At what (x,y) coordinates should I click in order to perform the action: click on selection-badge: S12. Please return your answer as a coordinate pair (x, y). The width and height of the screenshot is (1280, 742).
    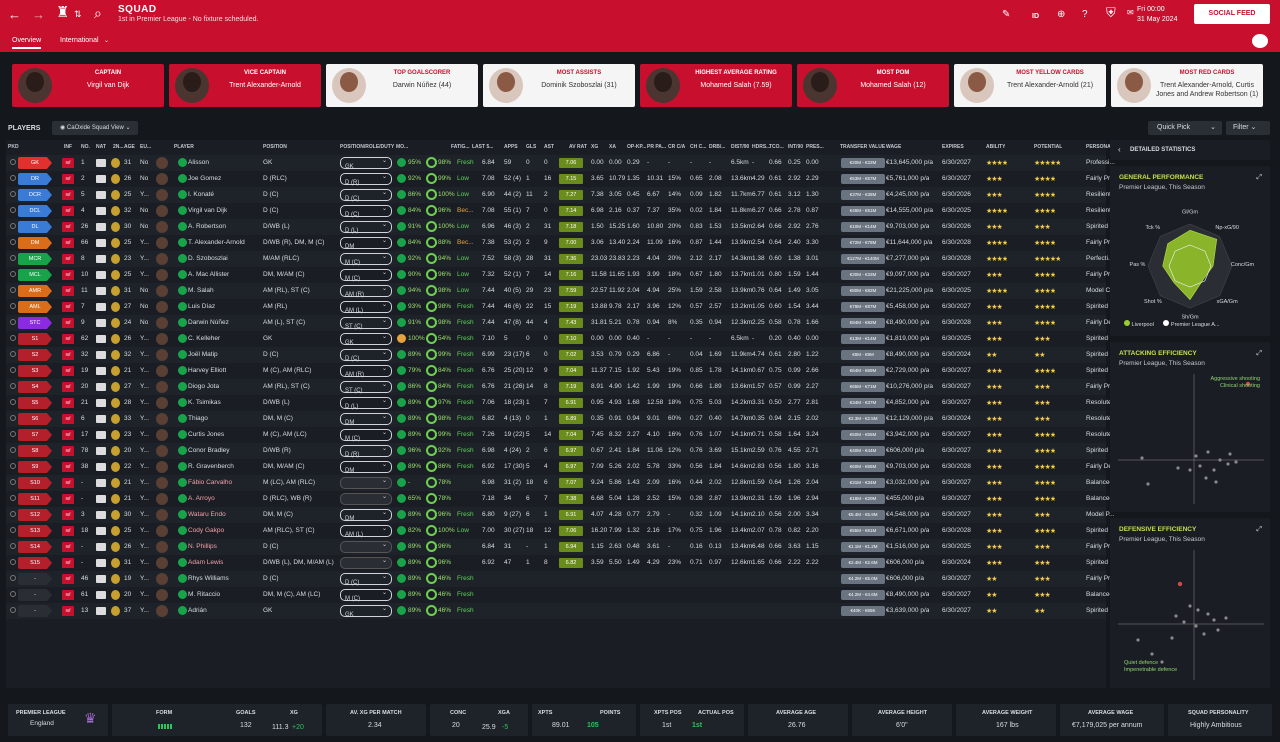
    Looking at the image, I should click on (35, 515).